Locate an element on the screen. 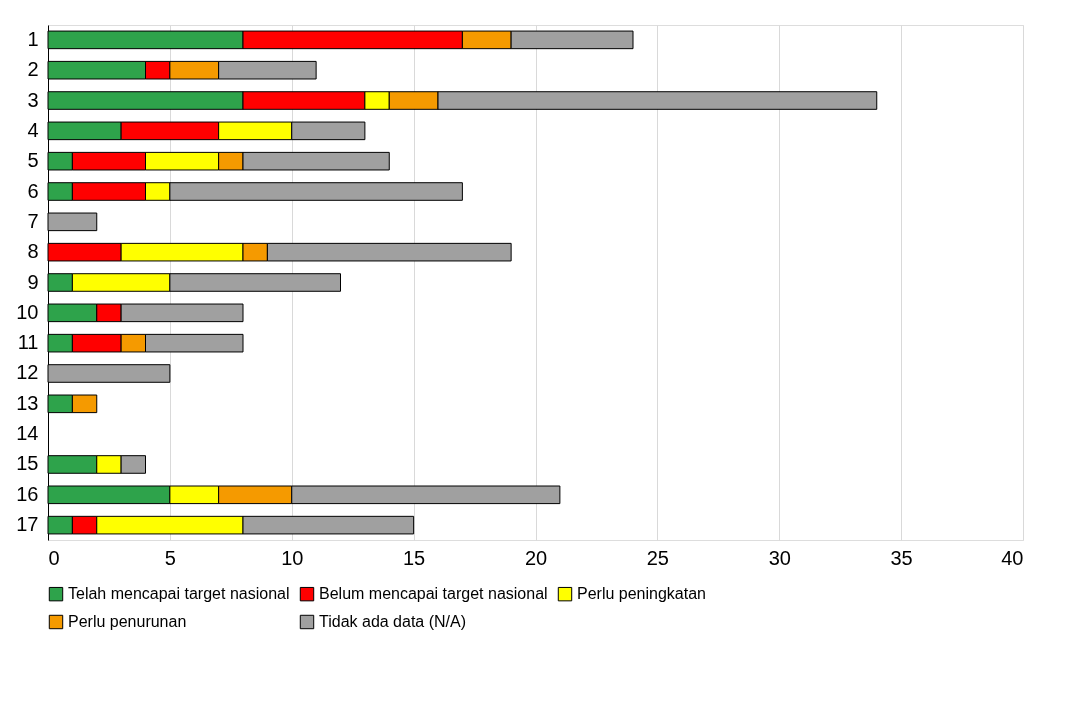 This screenshot has height=722, width=1087. y-tick-label: 12 is located at coordinates (27, 372).